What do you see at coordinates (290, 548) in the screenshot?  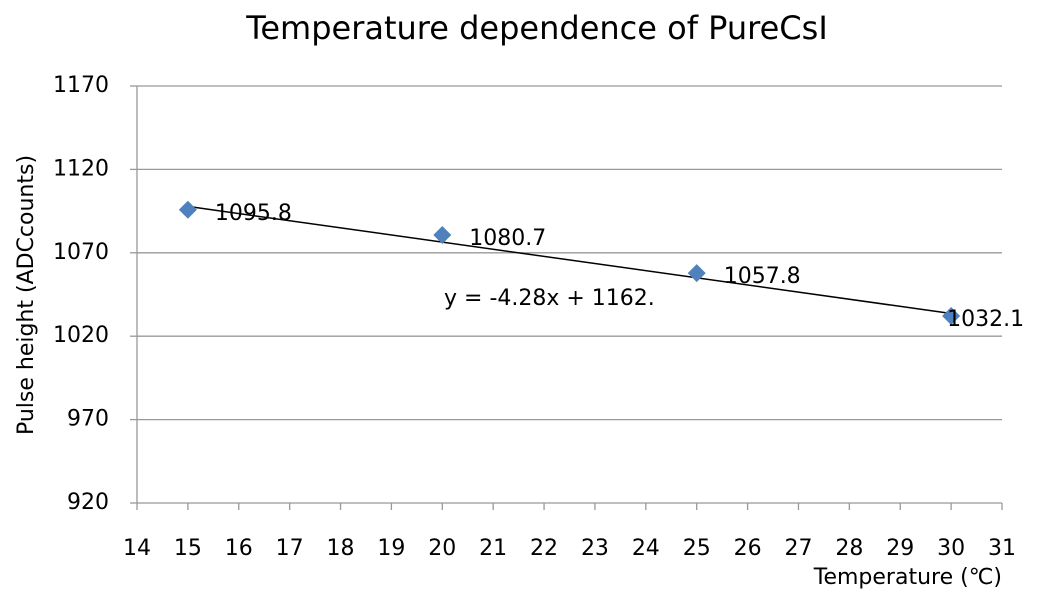 I see `x-tick-label: 17` at bounding box center [290, 548].